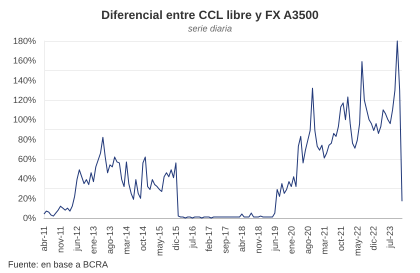 The width and height of the screenshot is (420, 273). I want to click on y-tick-label: 180%, so click(24, 41).